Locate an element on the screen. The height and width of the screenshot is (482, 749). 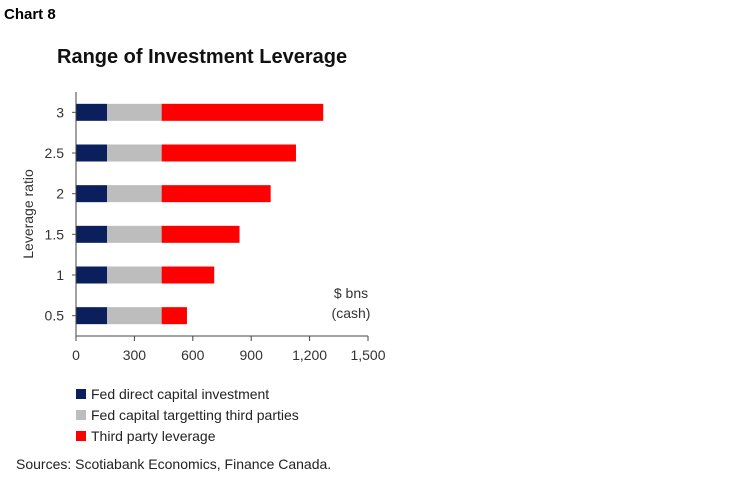
x-tick-label: 900 is located at coordinates (252, 355).